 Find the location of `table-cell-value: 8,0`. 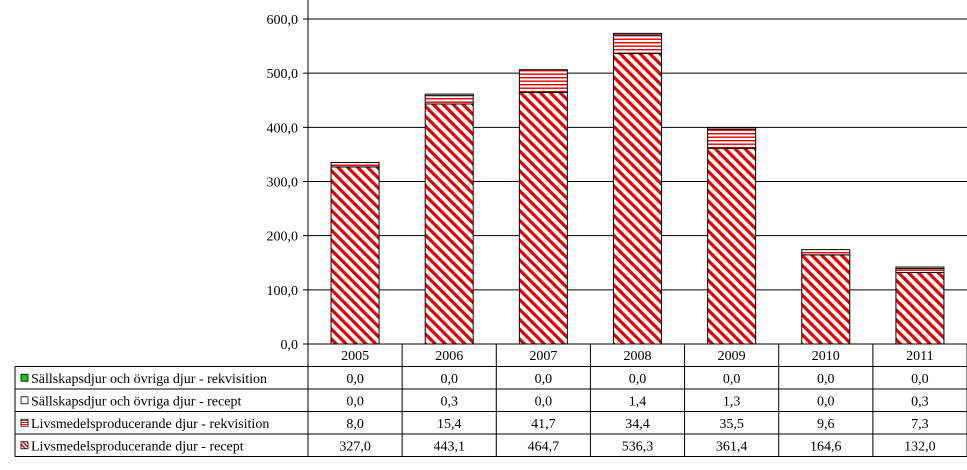

table-cell-value: 8,0 is located at coordinates (355, 424).